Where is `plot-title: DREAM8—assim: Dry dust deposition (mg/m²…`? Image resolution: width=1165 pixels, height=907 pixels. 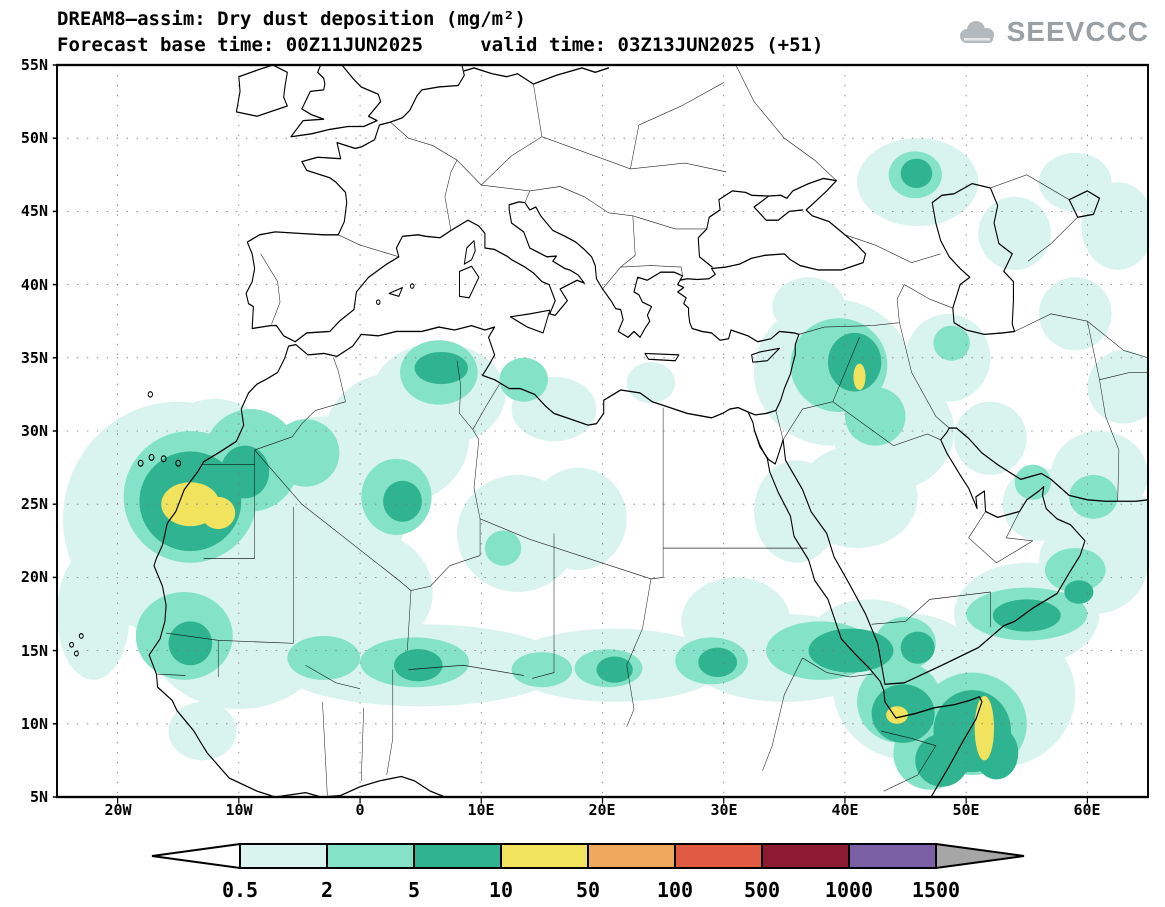
plot-title: DREAM8—assim: Dry dust deposition (mg/m²… is located at coordinates (291, 19).